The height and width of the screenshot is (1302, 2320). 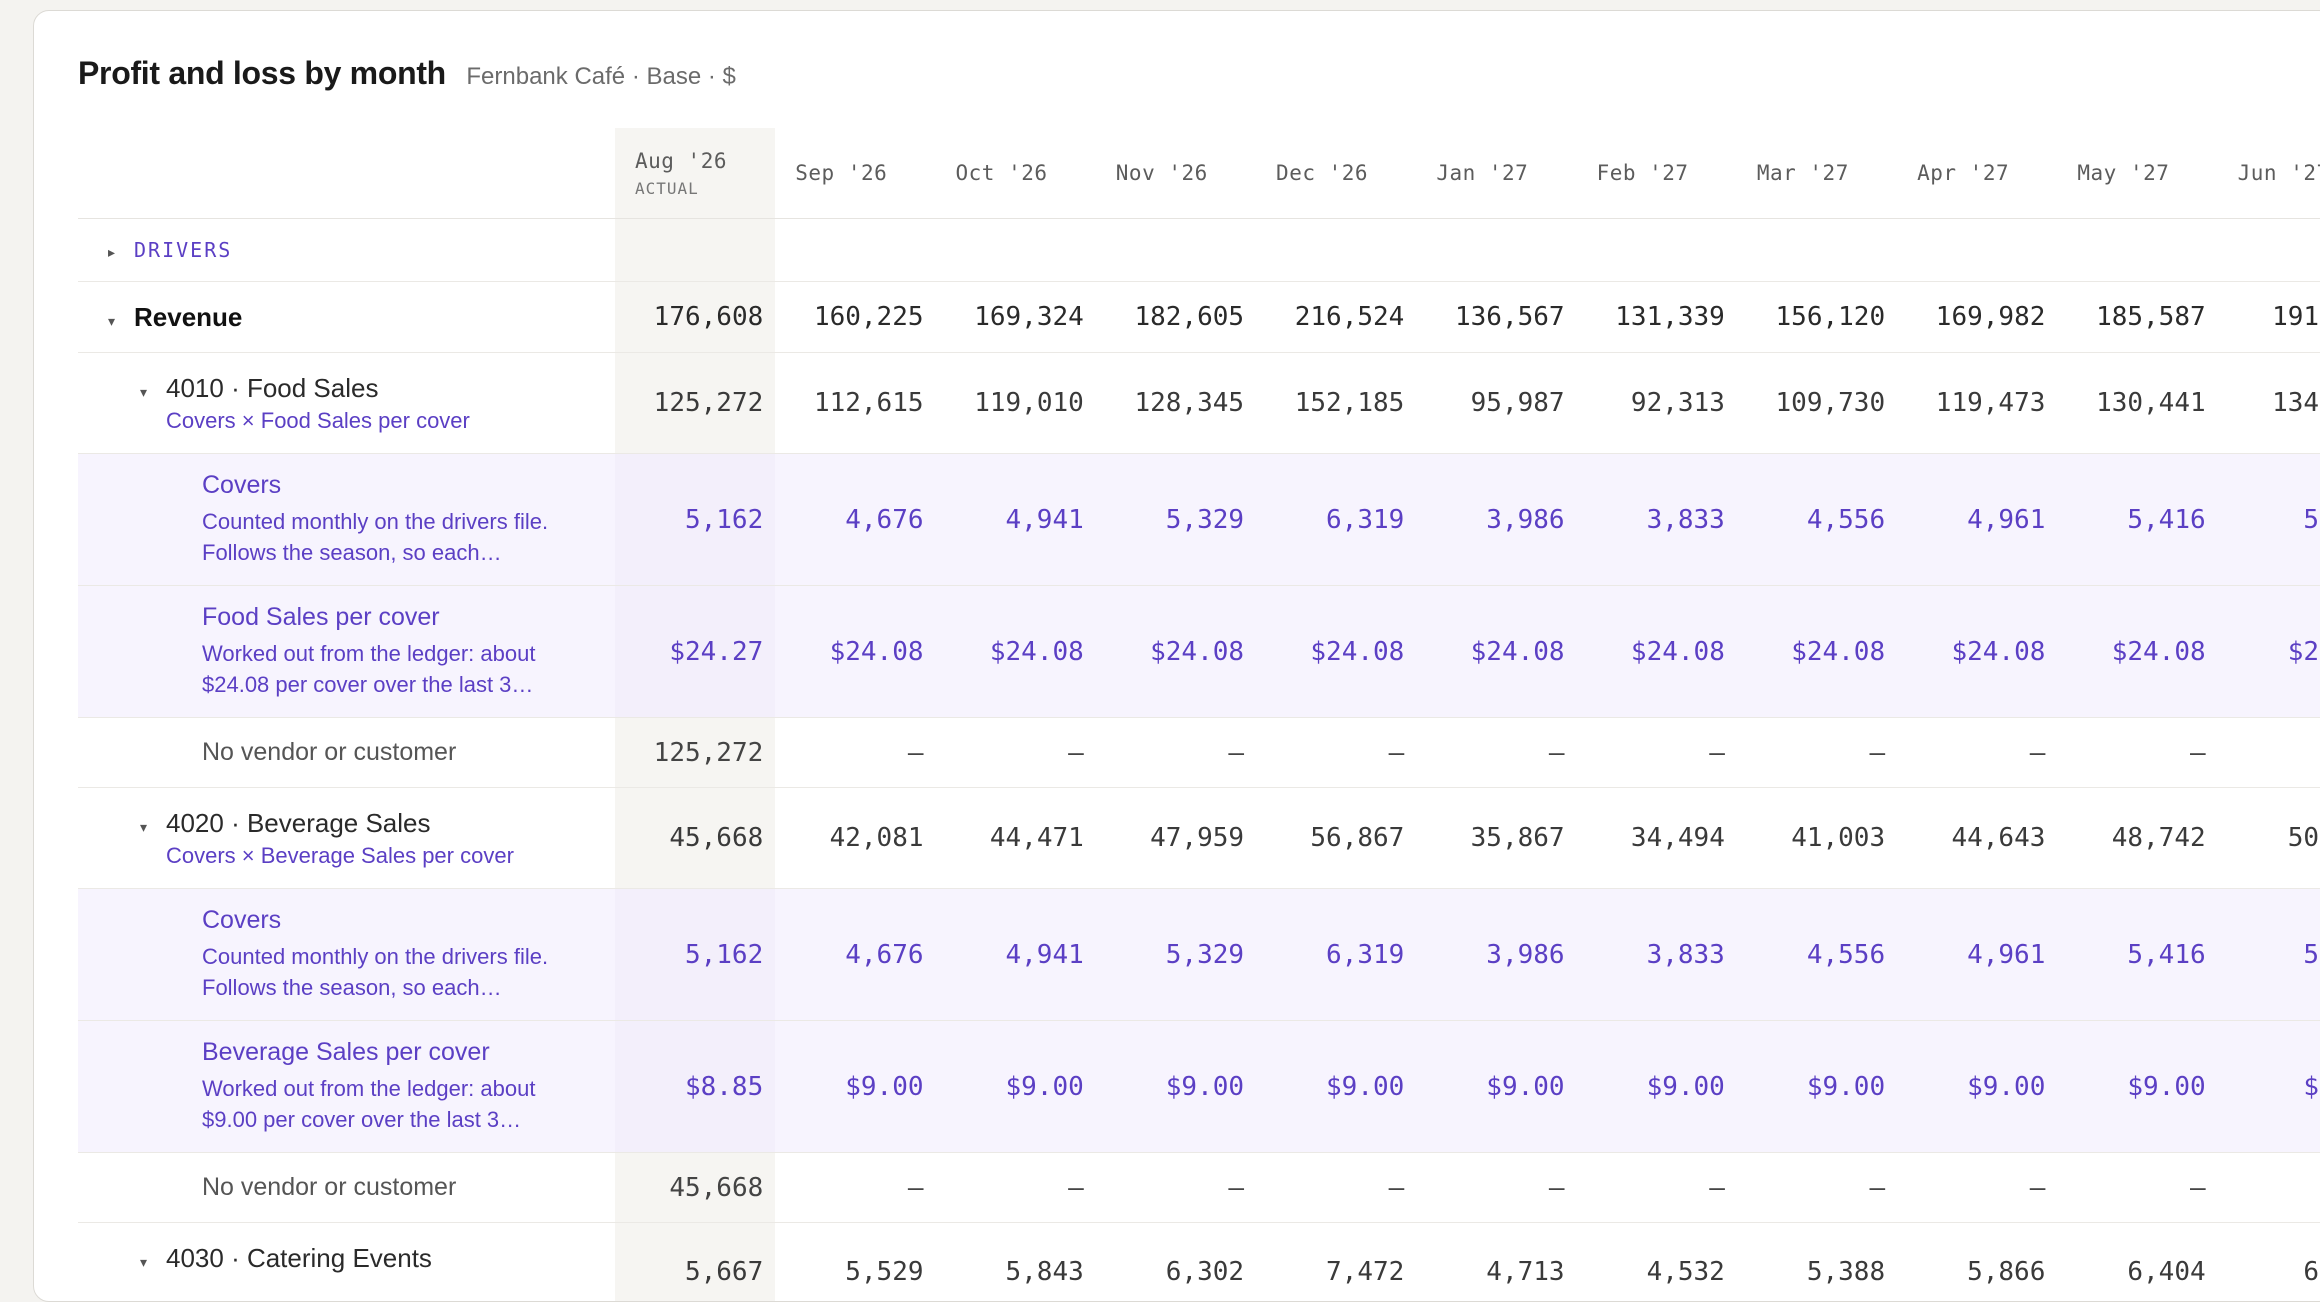 I want to click on driver-value-cell: 6,319, so click(x=1336, y=955).